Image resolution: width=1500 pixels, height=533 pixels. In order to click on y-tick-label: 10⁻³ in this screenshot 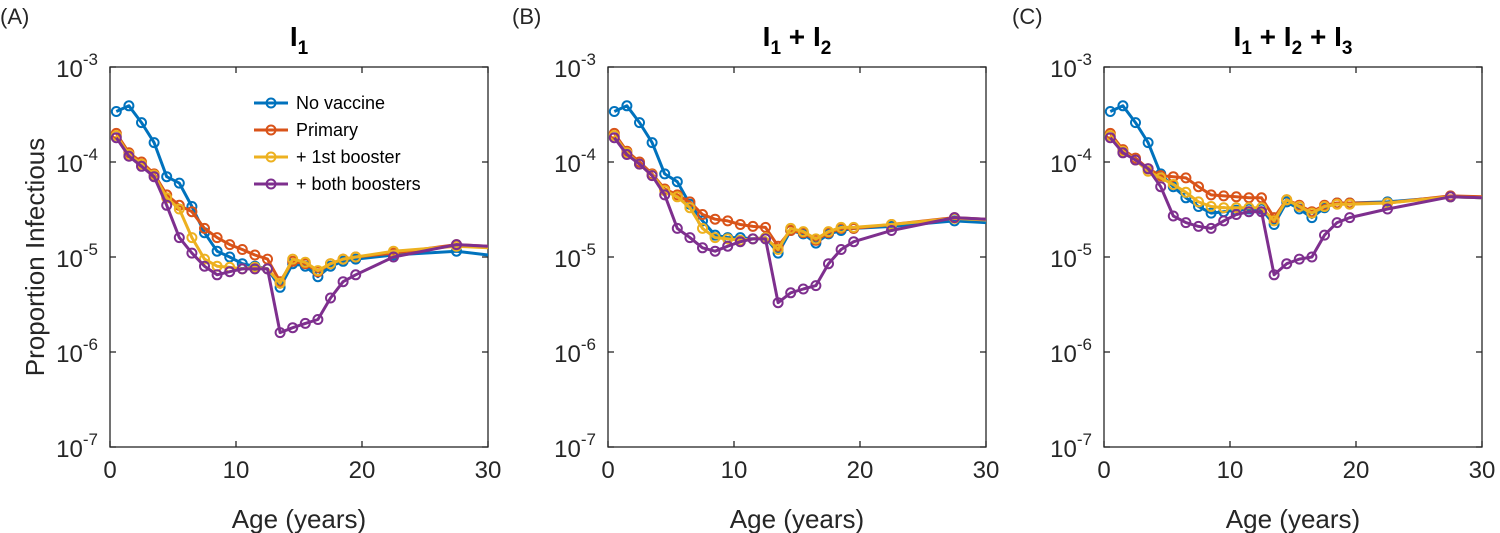, I will do `click(77, 66)`.